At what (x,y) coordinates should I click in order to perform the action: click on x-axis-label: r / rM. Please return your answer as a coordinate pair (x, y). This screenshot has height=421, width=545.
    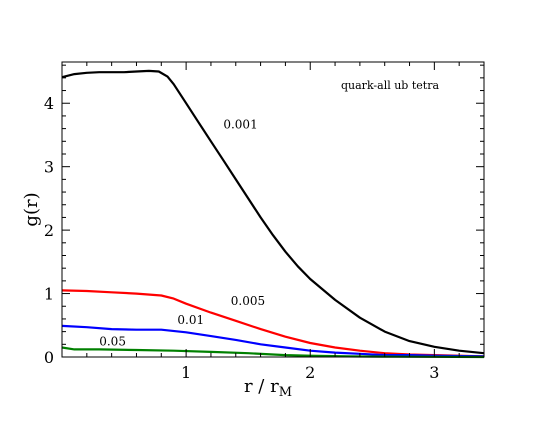
    Looking at the image, I should click on (268, 388).